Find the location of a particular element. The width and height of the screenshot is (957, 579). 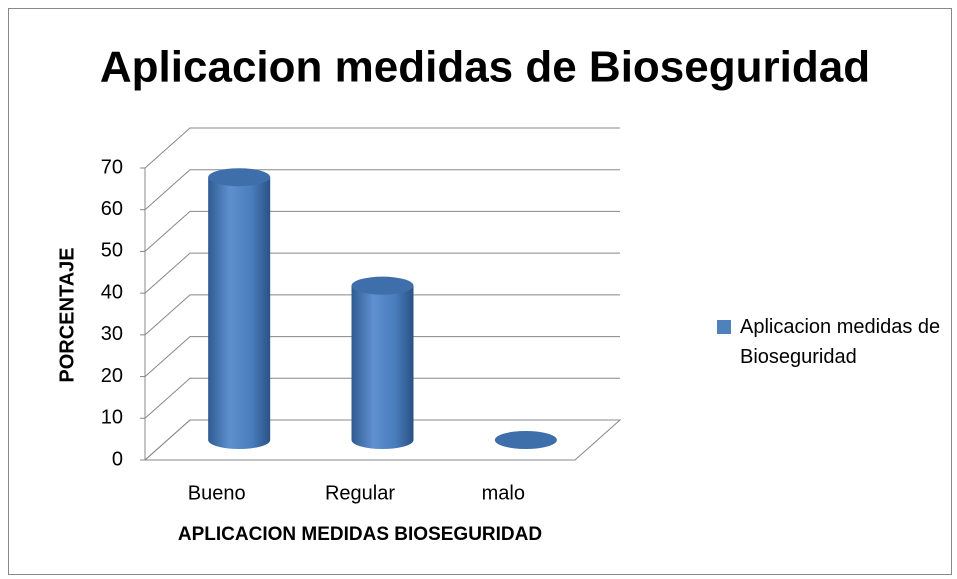

x-tick-label: malo is located at coordinates (503, 493).